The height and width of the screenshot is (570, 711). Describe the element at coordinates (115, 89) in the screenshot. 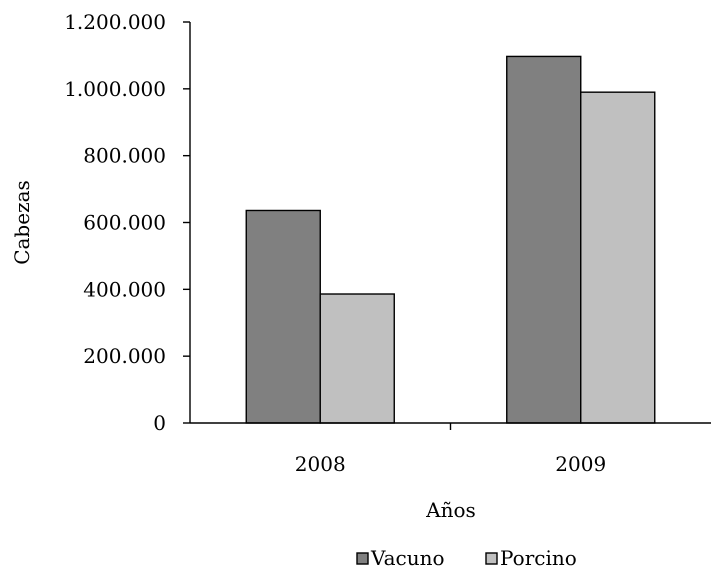

I see `y-tick-label: 1.000.000` at that location.